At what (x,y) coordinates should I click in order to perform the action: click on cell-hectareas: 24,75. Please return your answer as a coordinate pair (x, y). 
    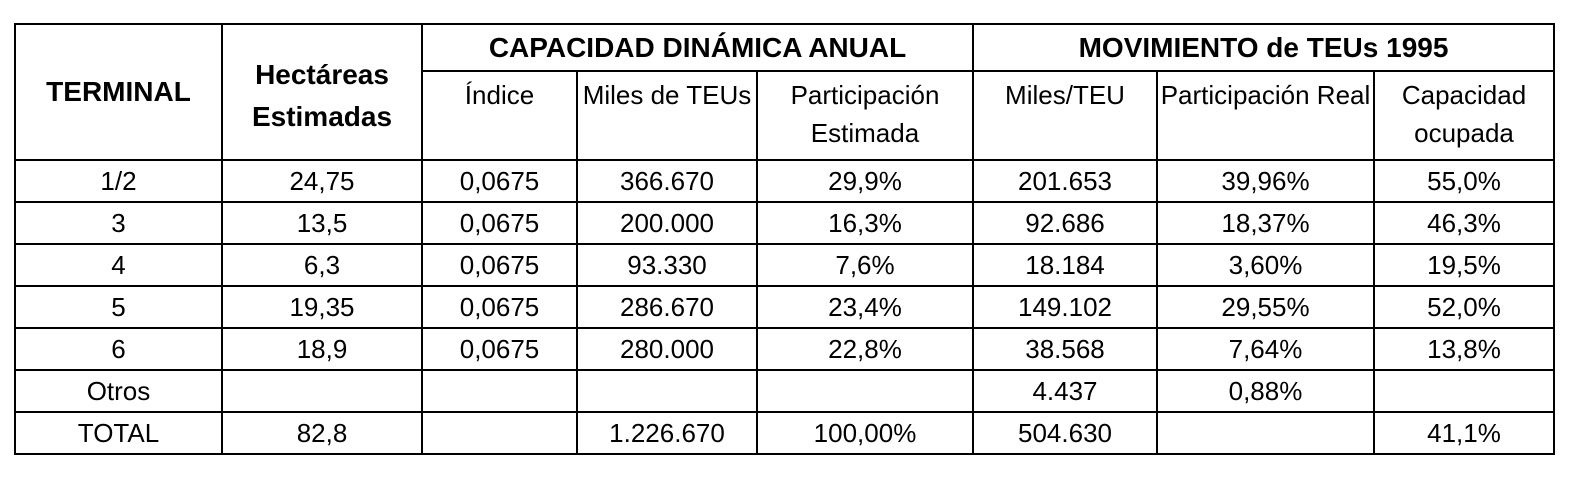
    Looking at the image, I should click on (322, 181).